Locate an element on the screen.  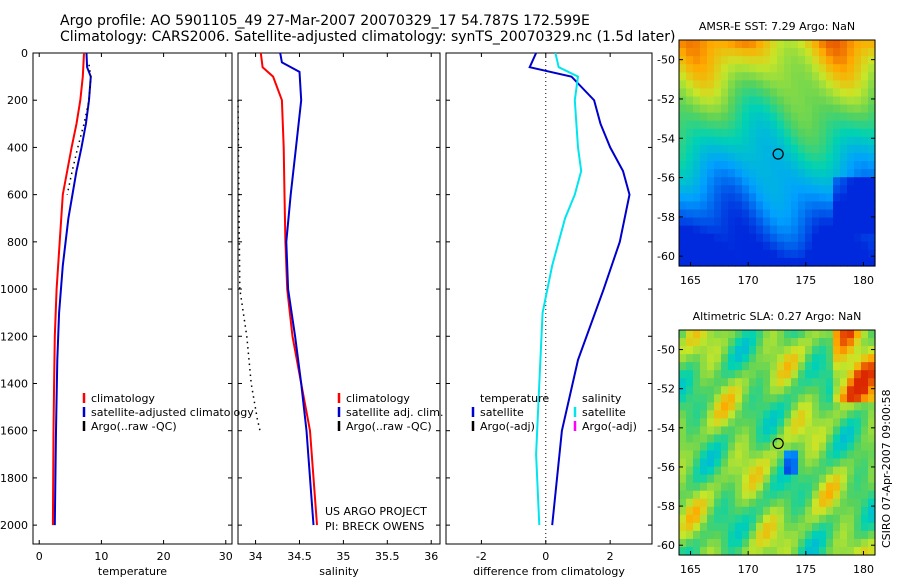
legend-header-salinity: salinity is located at coordinates (602, 398).